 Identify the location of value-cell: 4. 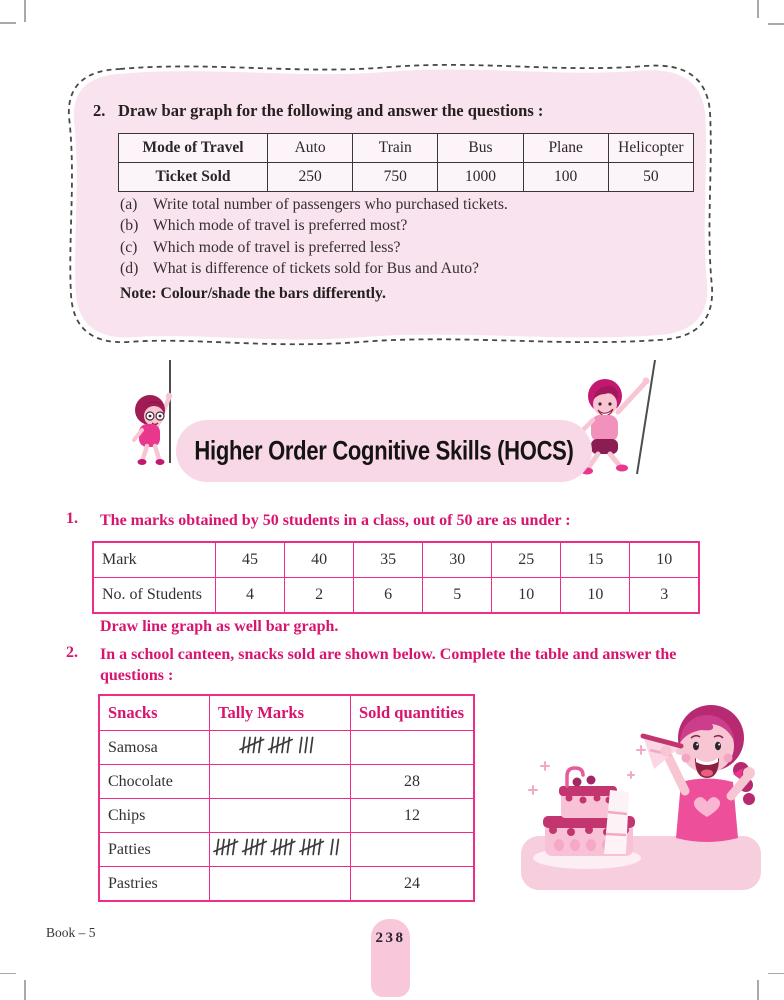
(250, 595).